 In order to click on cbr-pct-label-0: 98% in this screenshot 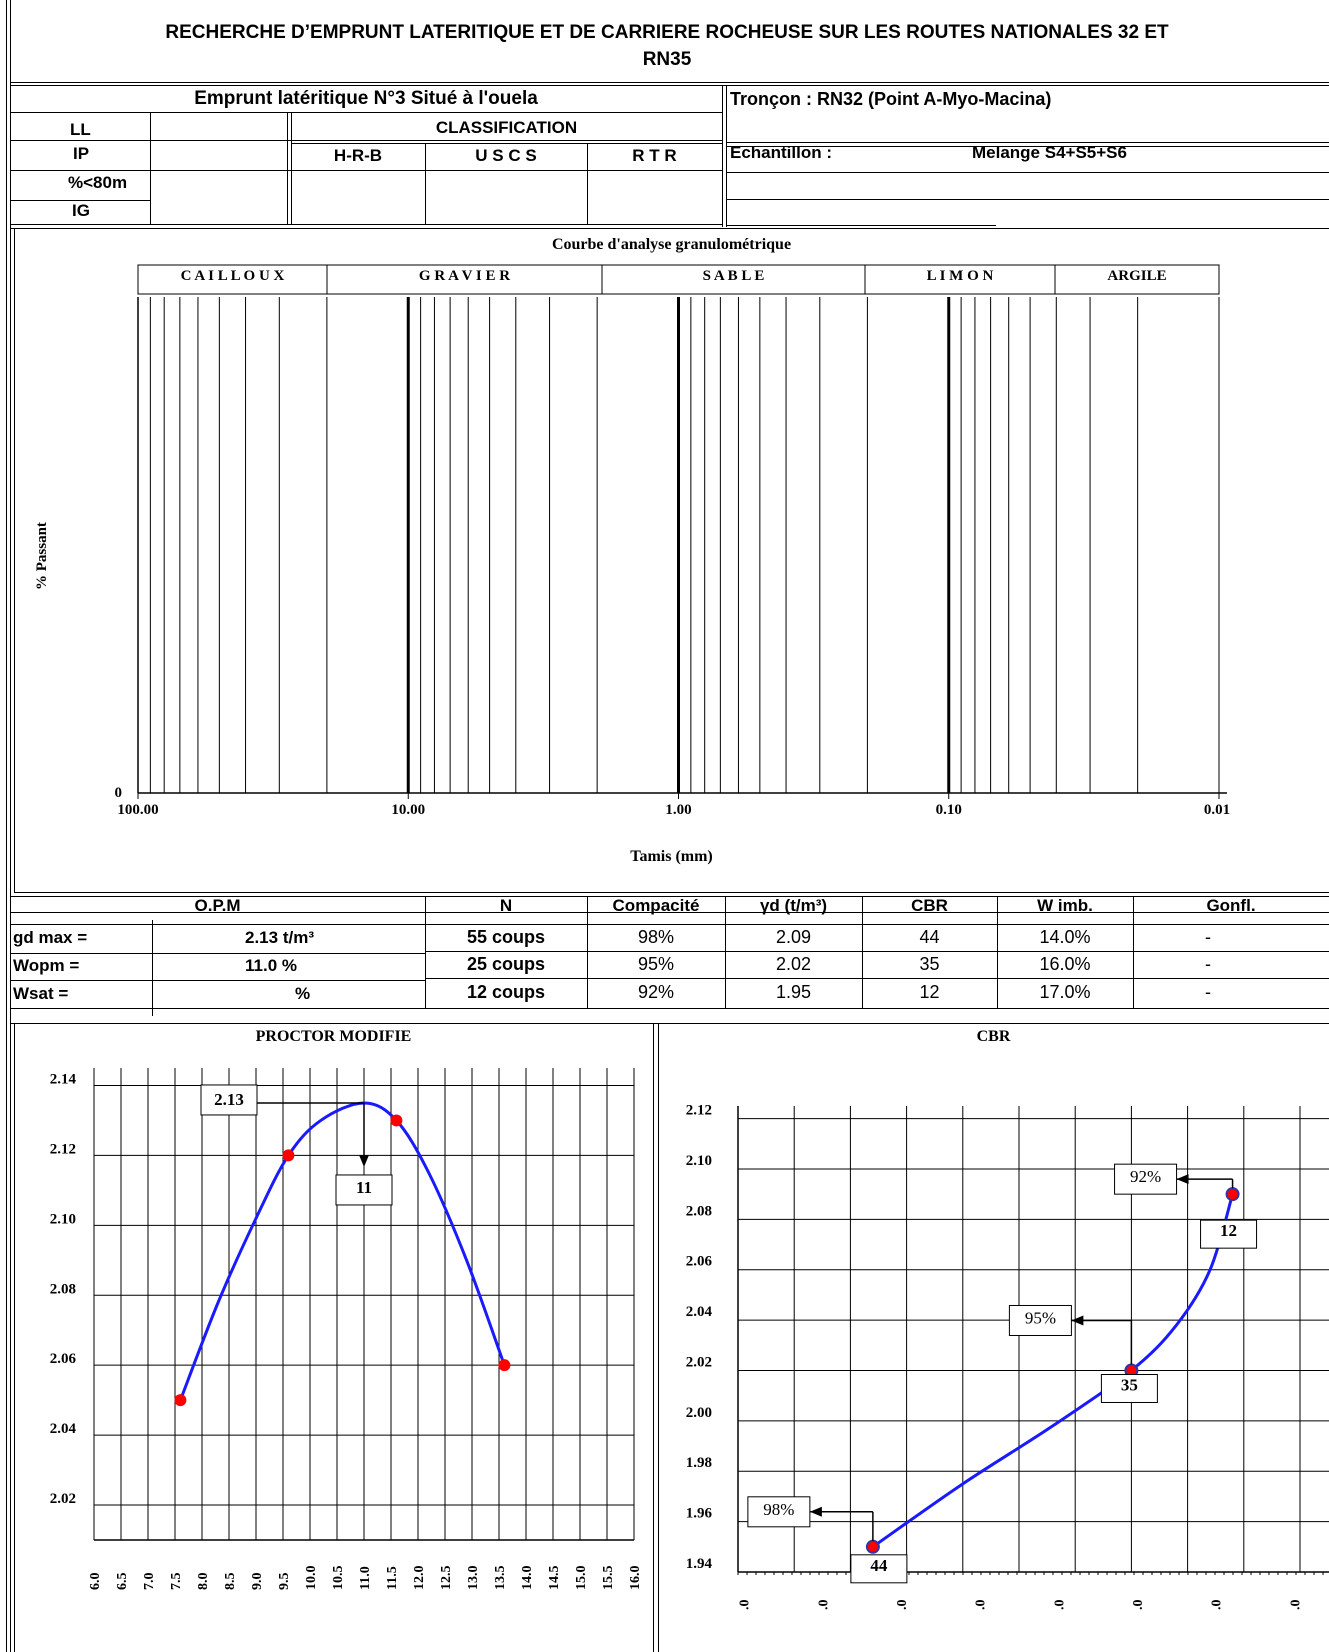, I will do `click(778, 1509)`.